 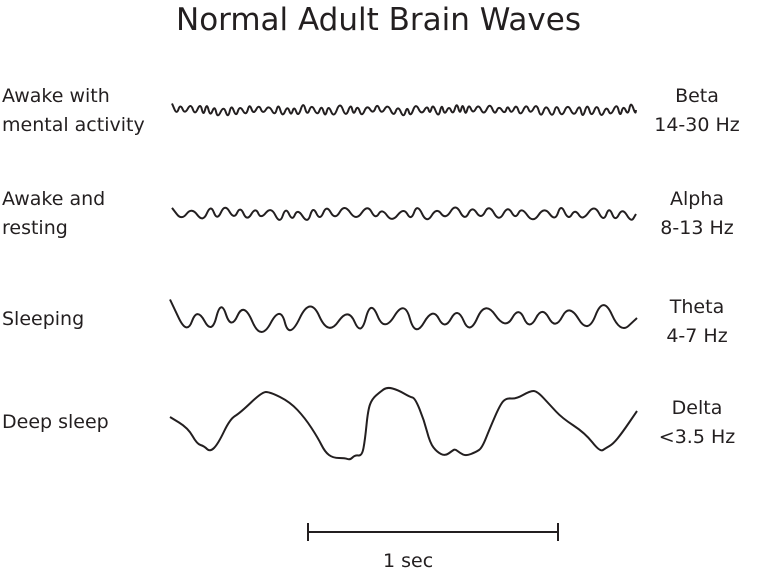 I want to click on state-label-theta: Sleeping, so click(x=43, y=319).